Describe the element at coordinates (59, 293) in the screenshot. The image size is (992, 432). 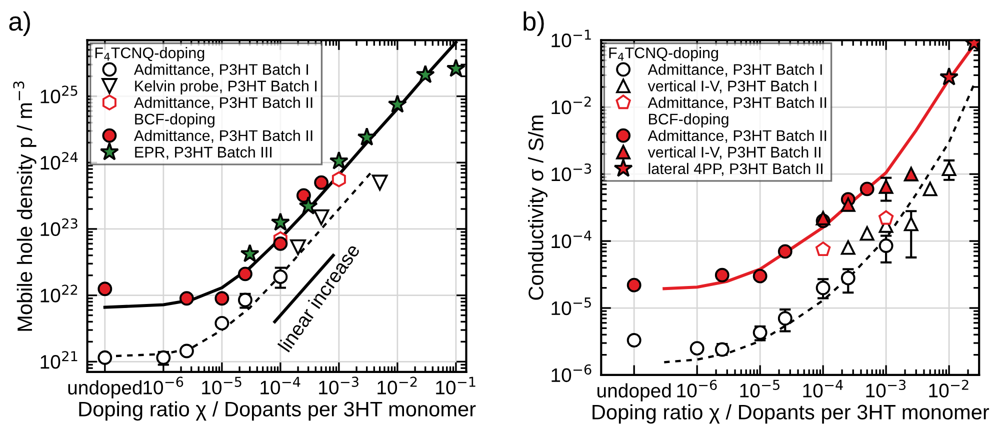
I see `y-tick-label: 10$^{22}$` at that location.